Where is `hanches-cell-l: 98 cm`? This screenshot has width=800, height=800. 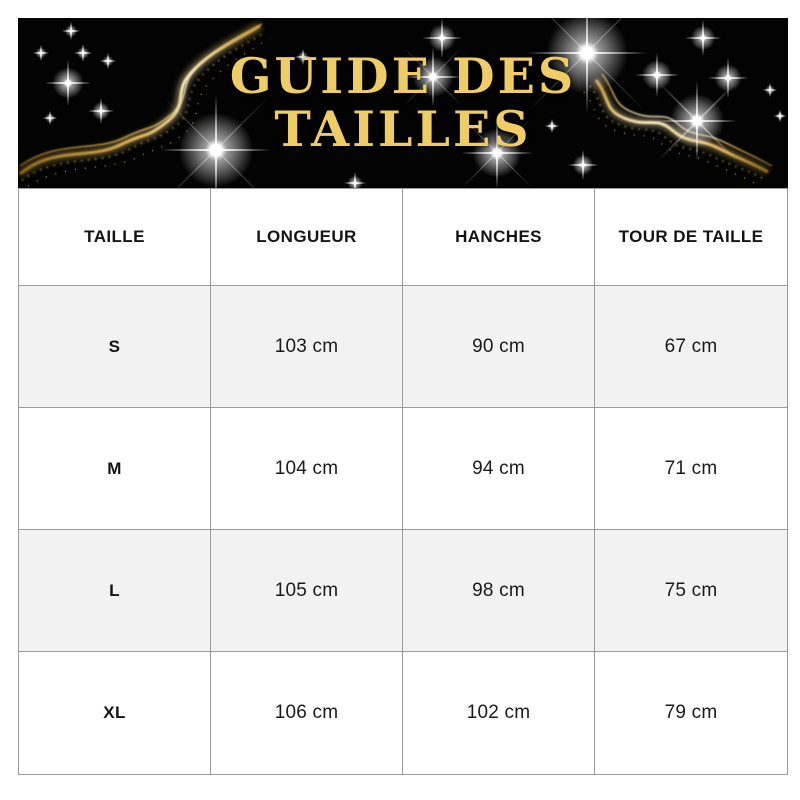
hanches-cell-l: 98 cm is located at coordinates (499, 591).